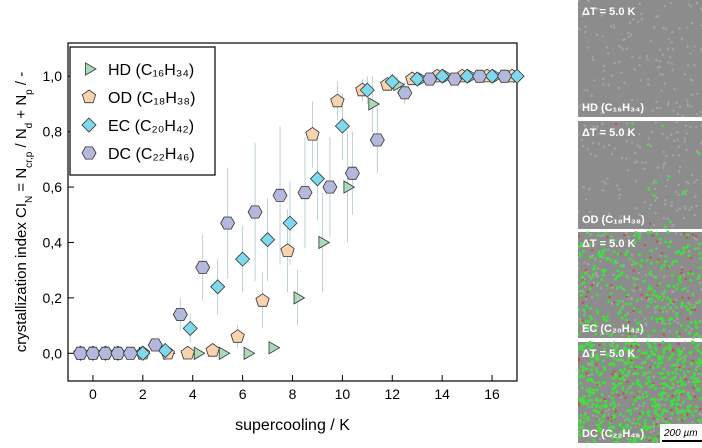 The width and height of the screenshot is (702, 448). Describe the element at coordinates (243, 394) in the screenshot. I see `x-tick-label: 6` at that location.